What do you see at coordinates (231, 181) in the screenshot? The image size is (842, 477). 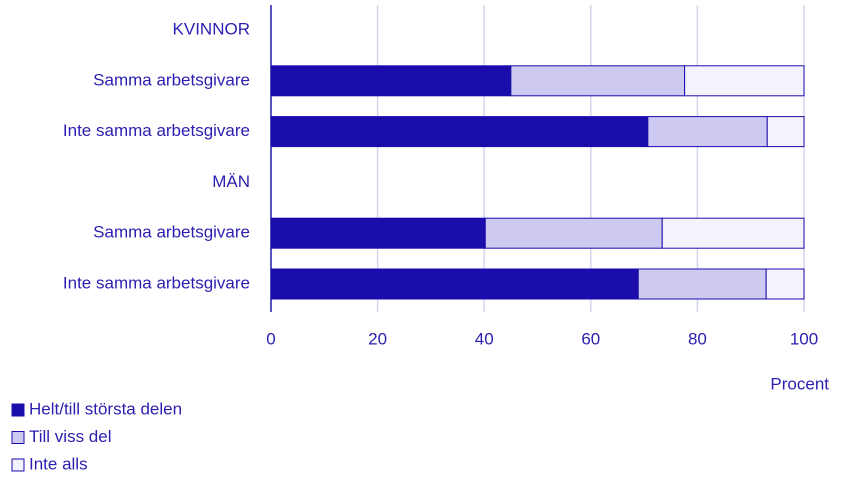 I see `y-tick-label: MÄN` at bounding box center [231, 181].